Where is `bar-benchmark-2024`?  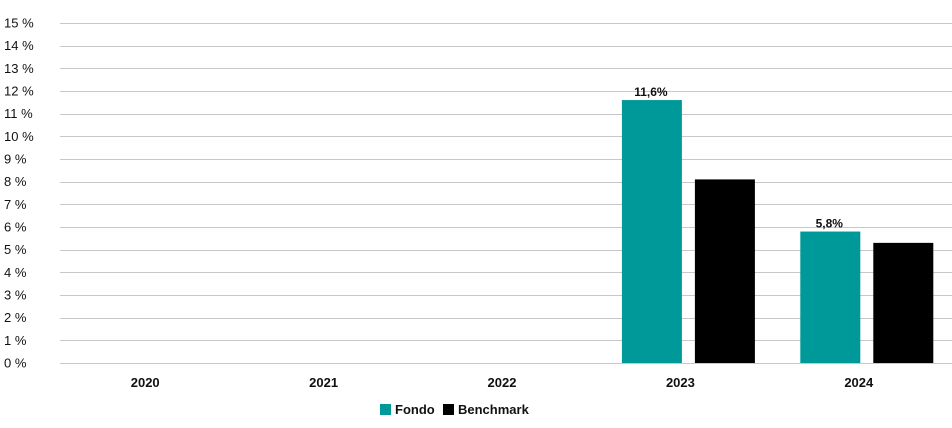
bar-benchmark-2024 is located at coordinates (903, 302).